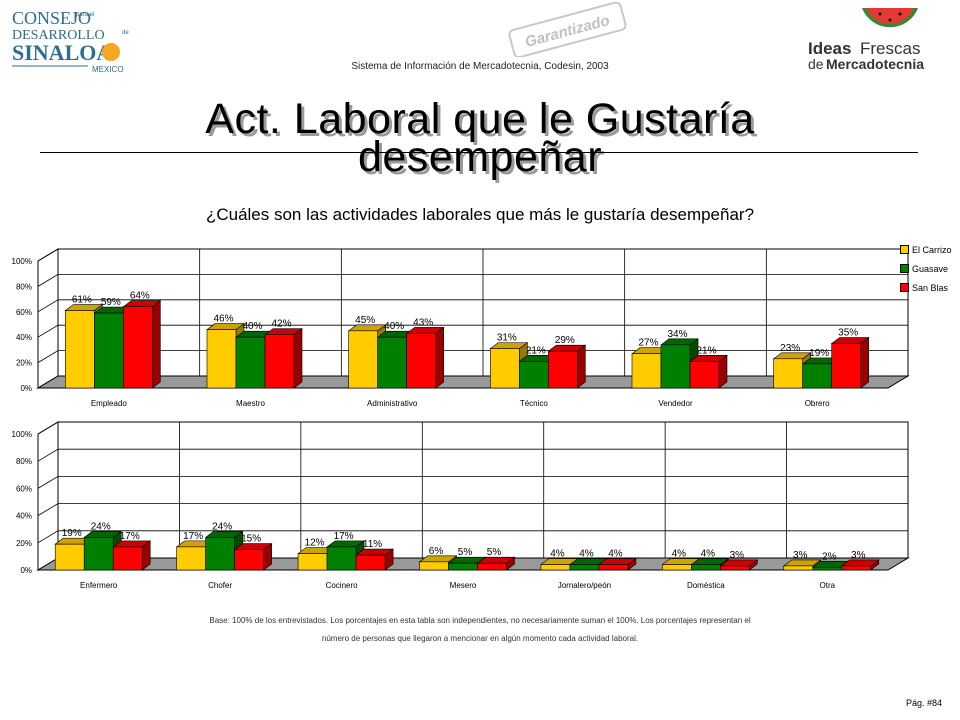  I want to click on data-label: 27%, so click(648, 343).